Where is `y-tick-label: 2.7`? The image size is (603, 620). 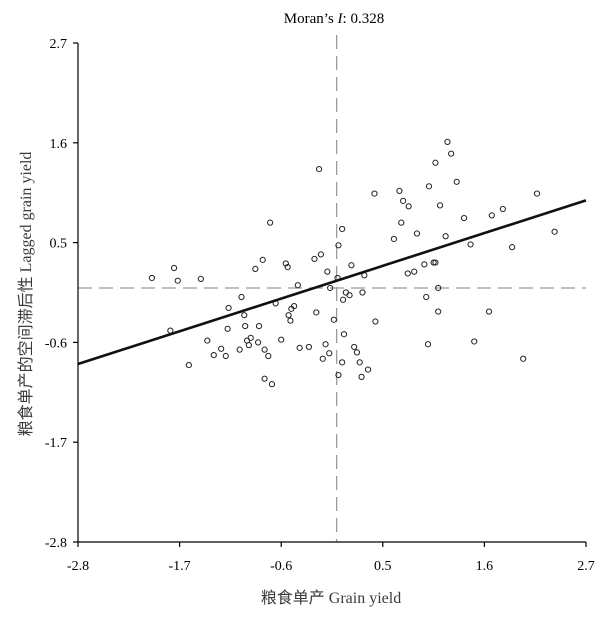
y-tick-label: 2.7 is located at coordinates (59, 44).